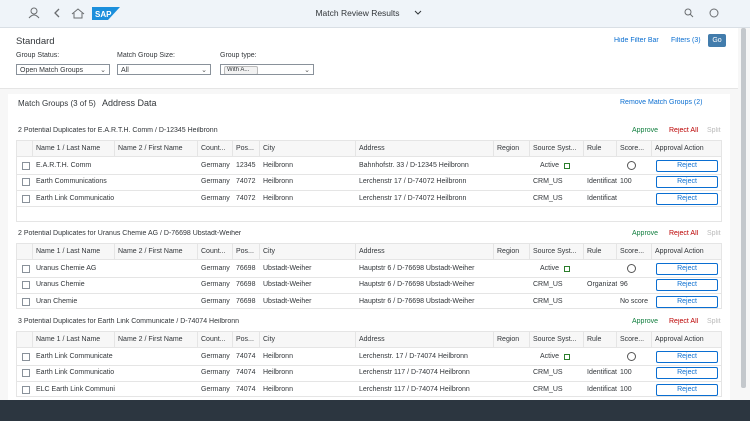 This screenshot has height=421, width=750. I want to click on cell: Lerchenstr 117 / D-74074 Heilbronn, so click(414, 373).